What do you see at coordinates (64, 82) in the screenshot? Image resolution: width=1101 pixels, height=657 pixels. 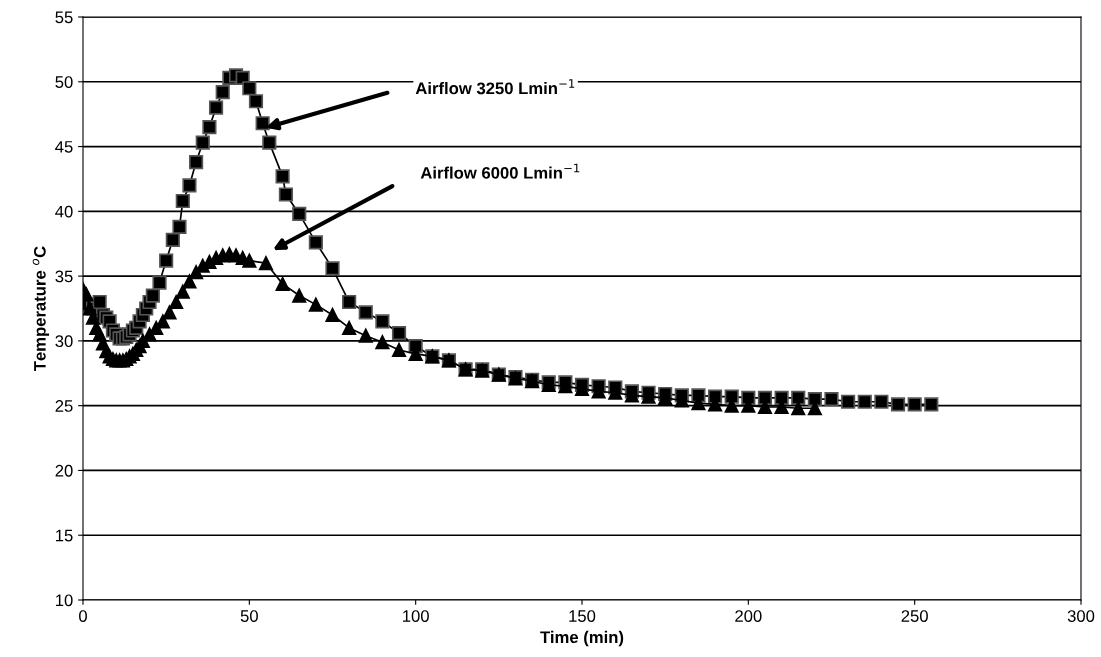 I see `y-tick-label: 50` at bounding box center [64, 82].